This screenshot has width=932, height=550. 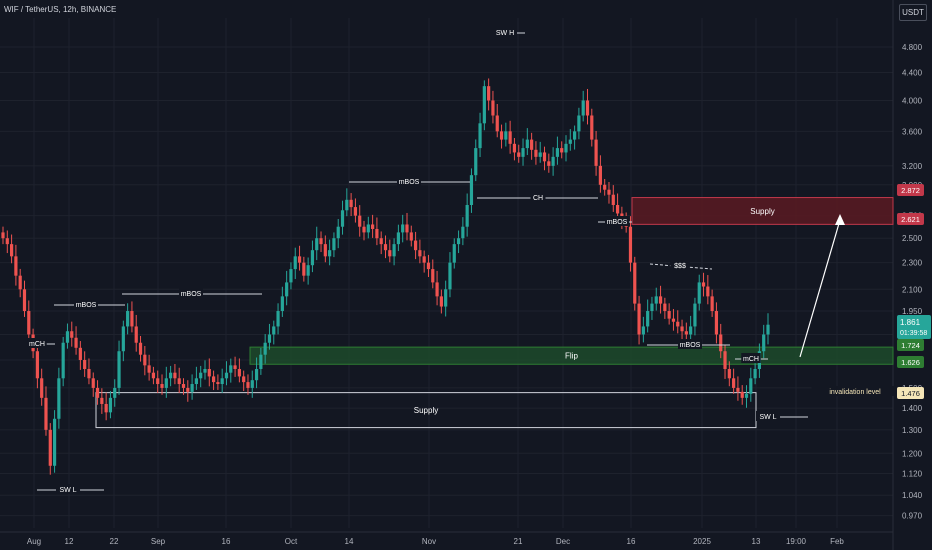 What do you see at coordinates (34, 541) in the screenshot?
I see `x-tick-label: Aug` at bounding box center [34, 541].